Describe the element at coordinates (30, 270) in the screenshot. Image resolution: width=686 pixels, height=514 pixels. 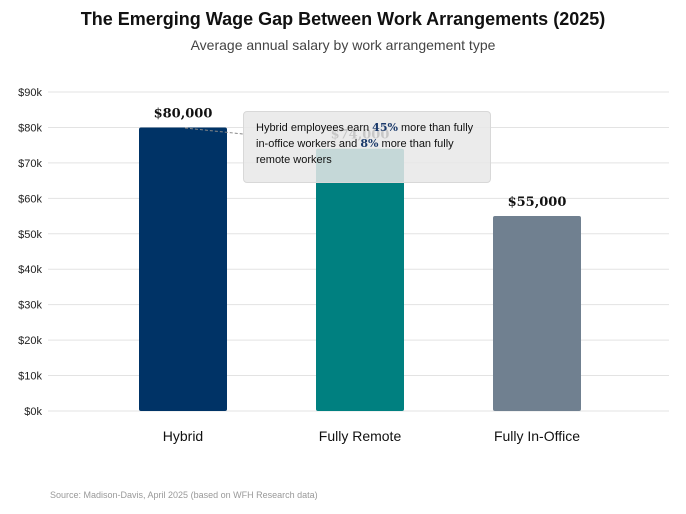
I see `y-tick-label: $40k` at that location.